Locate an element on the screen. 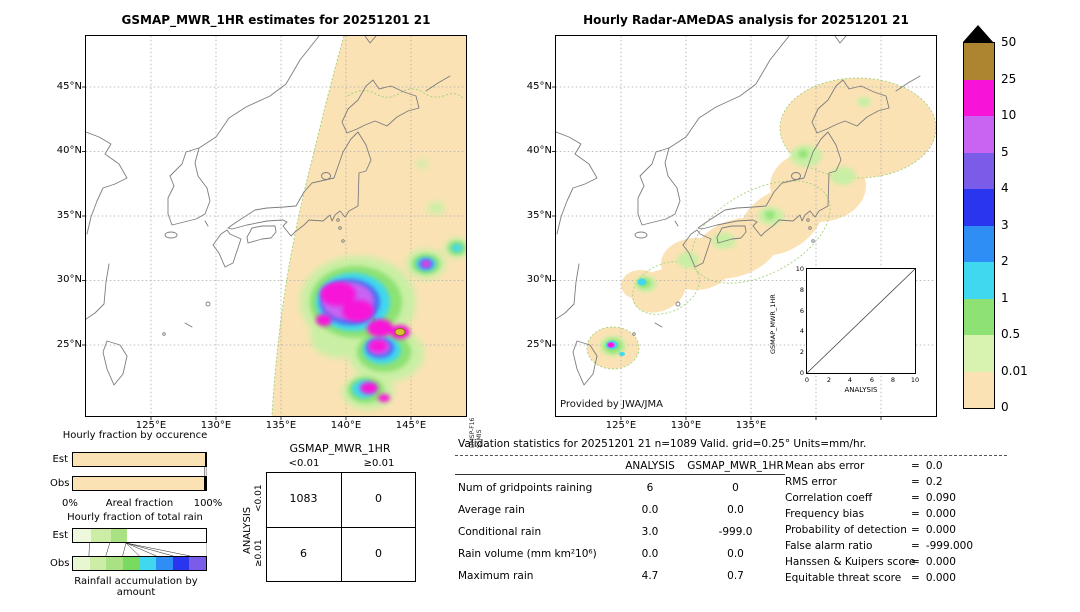 The width and height of the screenshot is (1080, 612). stats-row: Average rain 0.0 0.0 is located at coordinates (635, 512).